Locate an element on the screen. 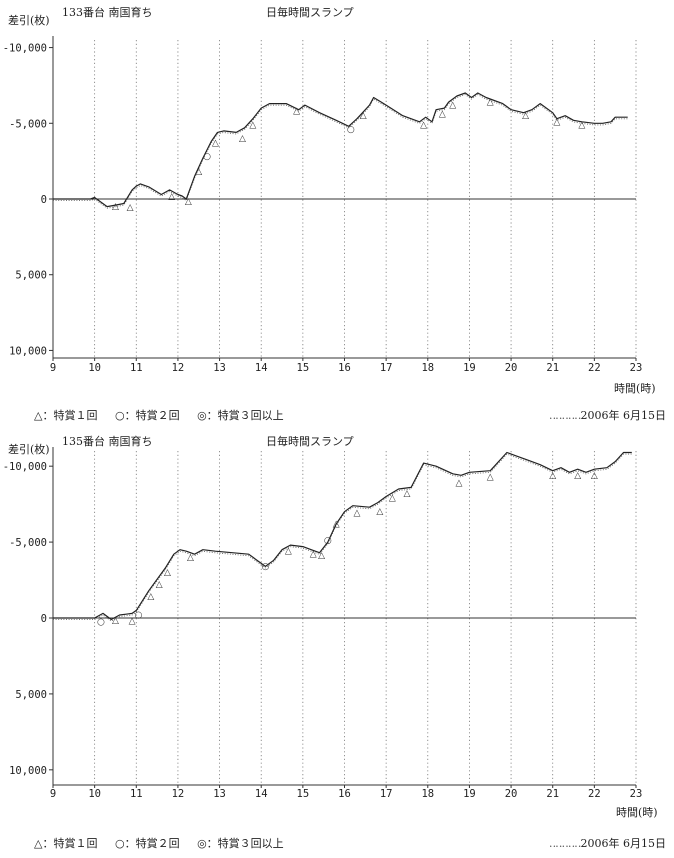  x-tick-label: 22 is located at coordinates (594, 794).